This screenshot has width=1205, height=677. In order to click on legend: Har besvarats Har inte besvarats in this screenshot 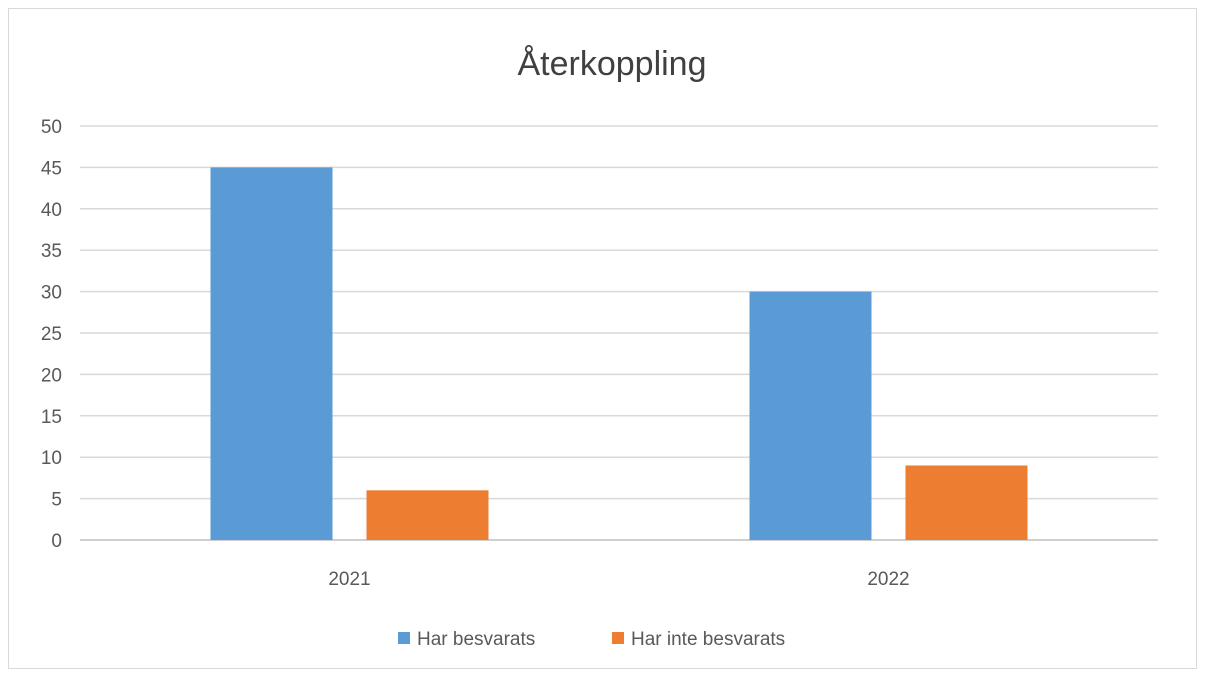, I will do `click(591, 639)`.